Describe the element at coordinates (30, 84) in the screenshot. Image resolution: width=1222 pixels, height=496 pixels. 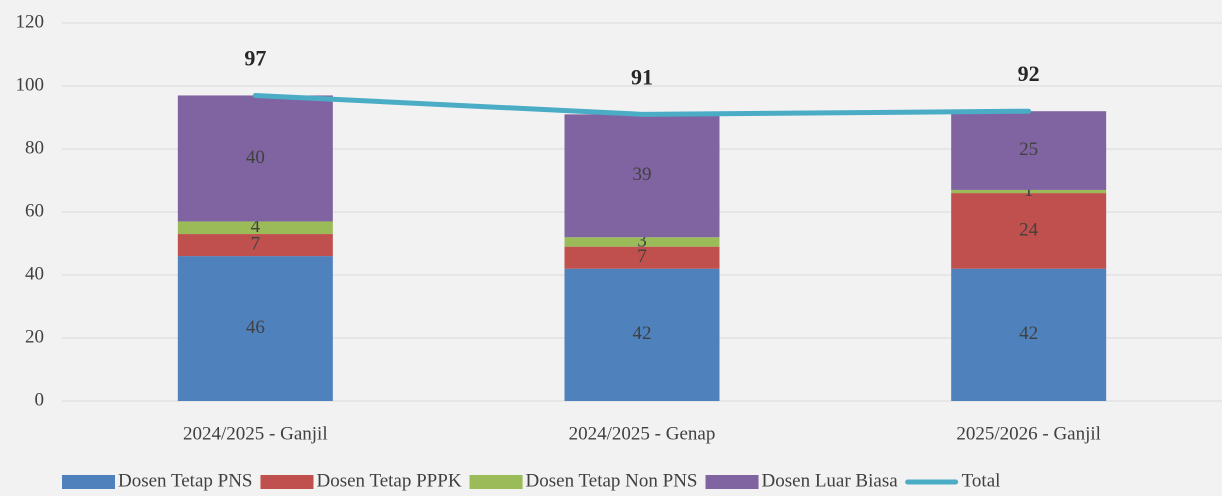
I see `y-tick-label: 100` at that location.